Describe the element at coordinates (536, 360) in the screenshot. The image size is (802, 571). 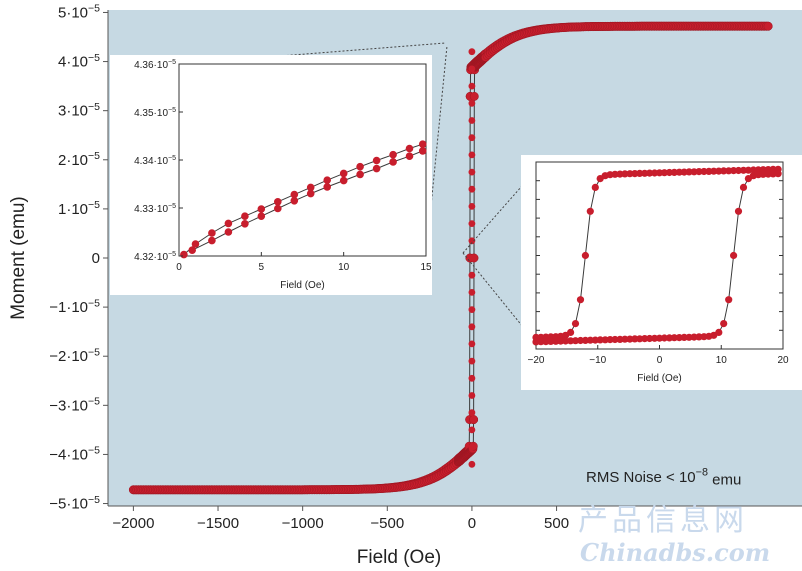
I see `inset-right-x-tick-label: −20` at that location.